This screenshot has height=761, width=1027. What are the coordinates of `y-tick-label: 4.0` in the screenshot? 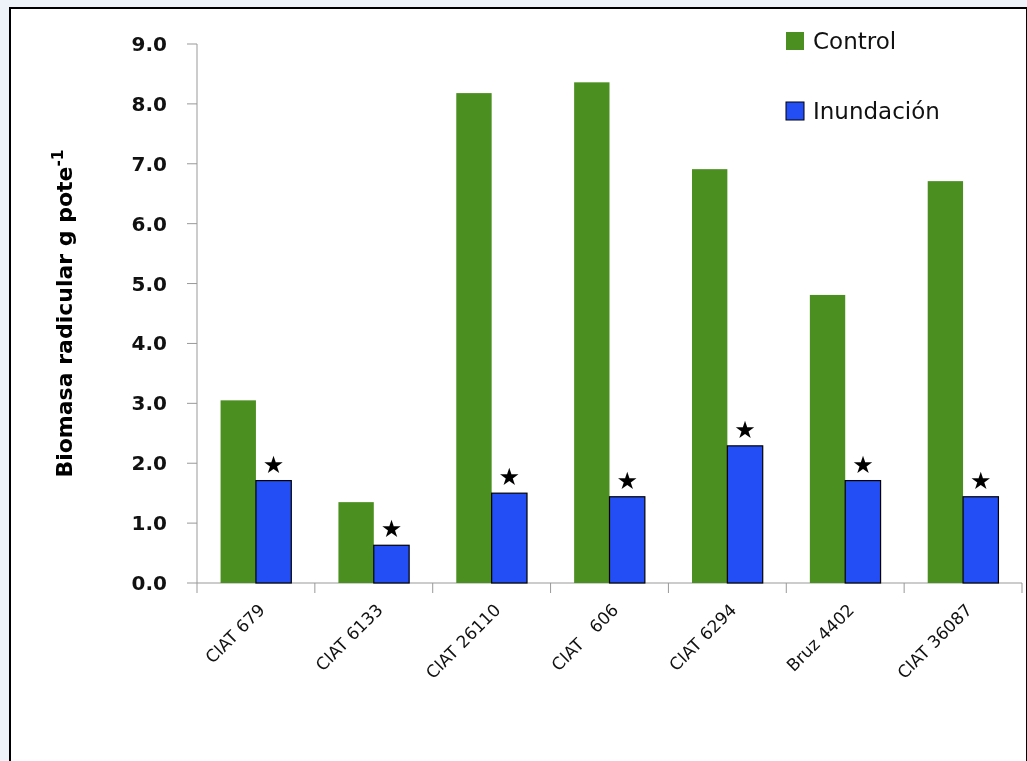 It's located at (149, 343).